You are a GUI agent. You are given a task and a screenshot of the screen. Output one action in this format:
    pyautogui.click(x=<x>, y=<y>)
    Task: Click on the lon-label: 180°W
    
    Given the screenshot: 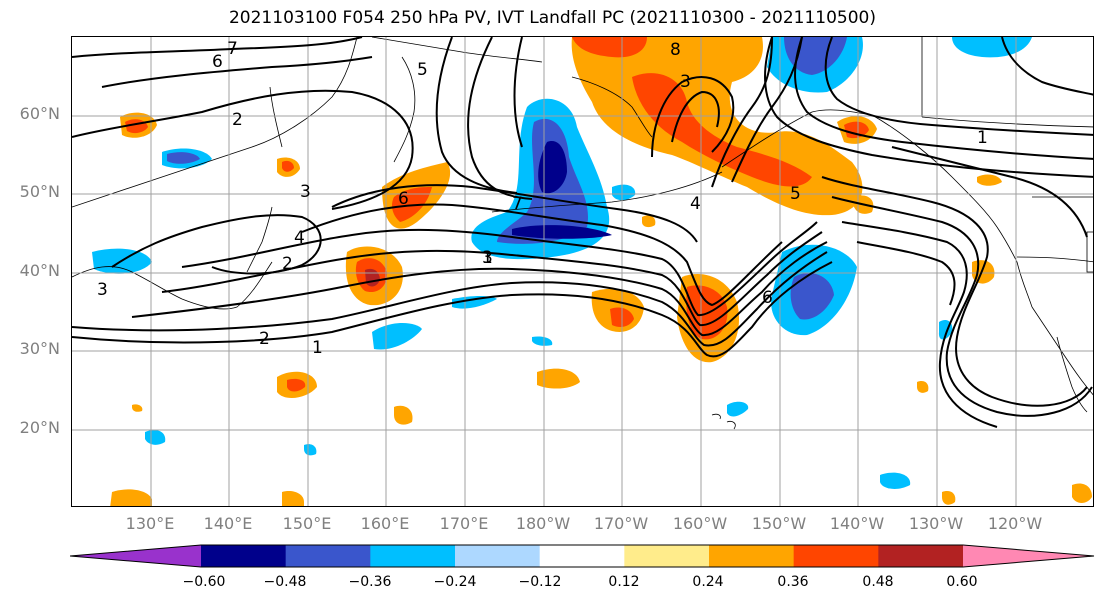 What is the action you would take?
    pyautogui.click(x=543, y=523)
    